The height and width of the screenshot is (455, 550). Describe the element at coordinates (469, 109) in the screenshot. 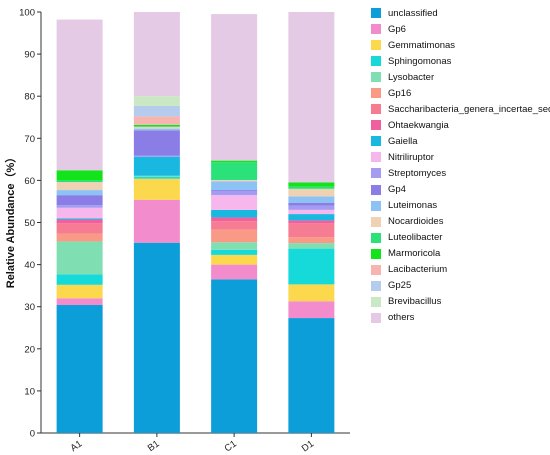

I see `legend-label: Saccharibacteria_genera_incertae_sedis` at that location.